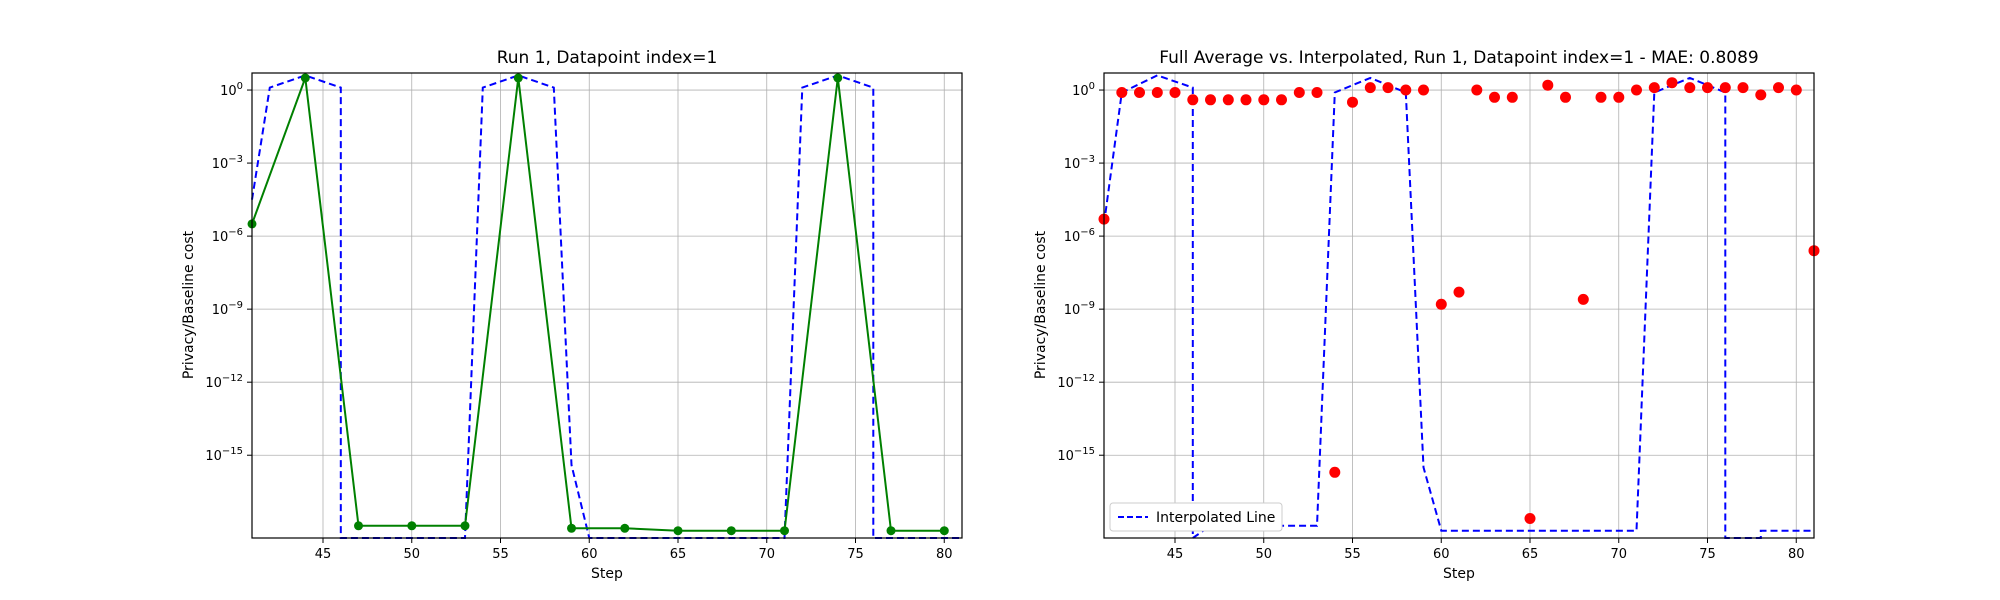 This screenshot has height=600, width=2000. I want to click on right-legend: Interpolated Line, so click(1196, 517).